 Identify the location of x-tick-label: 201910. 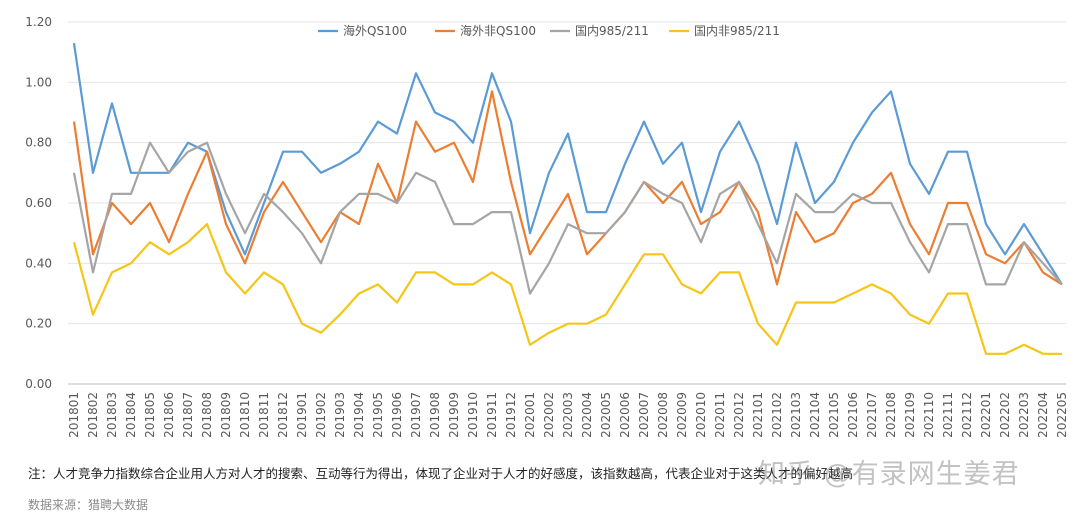
(473, 415).